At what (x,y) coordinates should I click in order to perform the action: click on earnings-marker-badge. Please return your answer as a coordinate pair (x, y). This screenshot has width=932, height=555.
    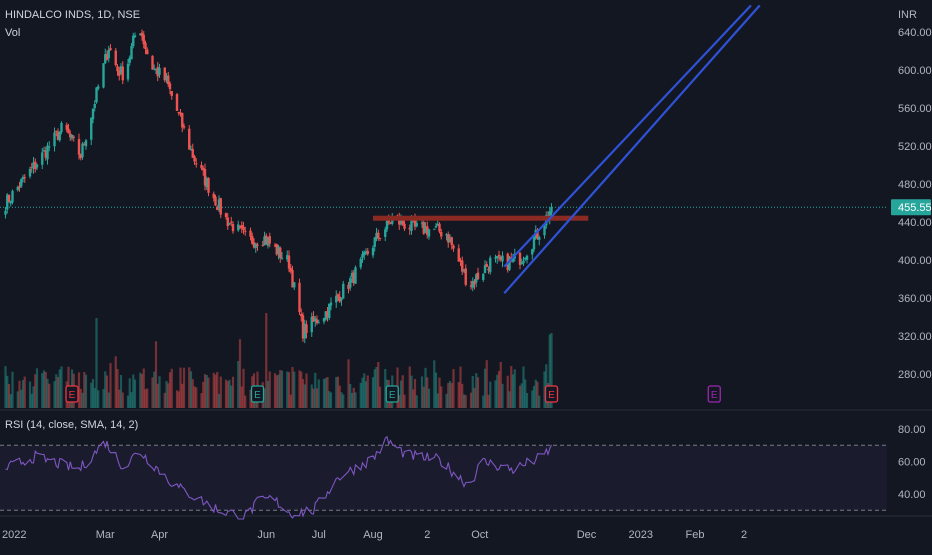
    Looking at the image, I should click on (257, 394).